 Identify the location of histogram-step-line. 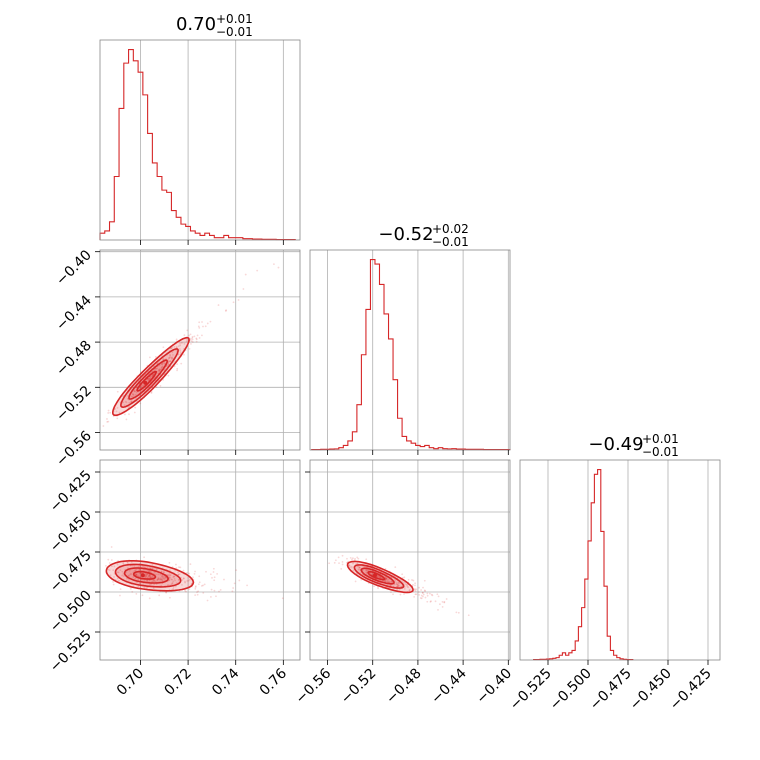
(411, 354).